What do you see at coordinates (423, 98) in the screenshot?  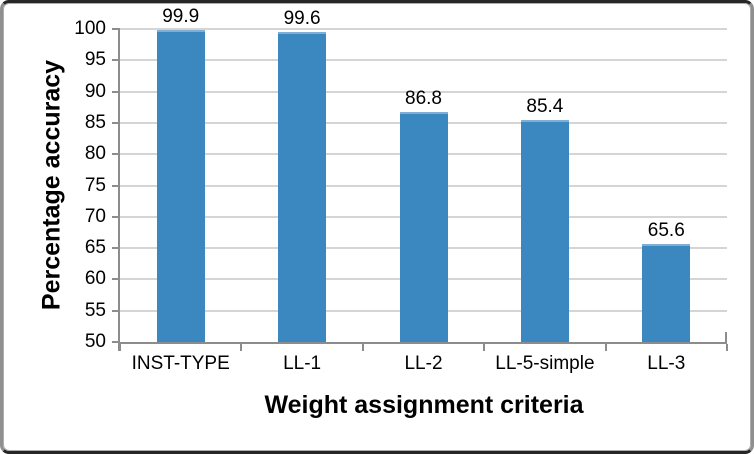 I see `bar-value-label-LL-2: 86.8` at bounding box center [423, 98].